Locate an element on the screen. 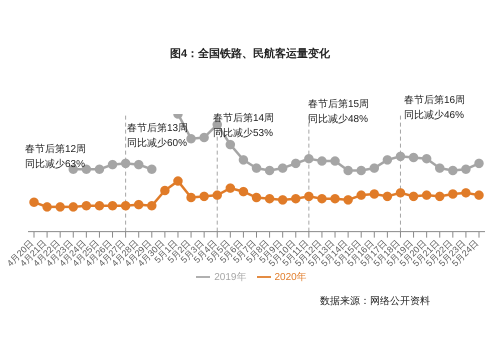  annotation: 春节后第14周 is located at coordinates (243, 118).